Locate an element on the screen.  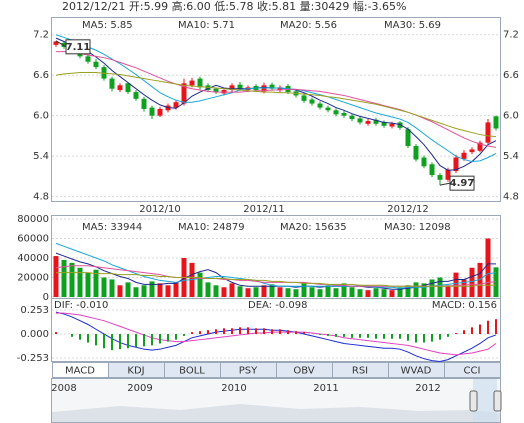
indicator-tab-label: PSY is located at coordinates (248, 371).